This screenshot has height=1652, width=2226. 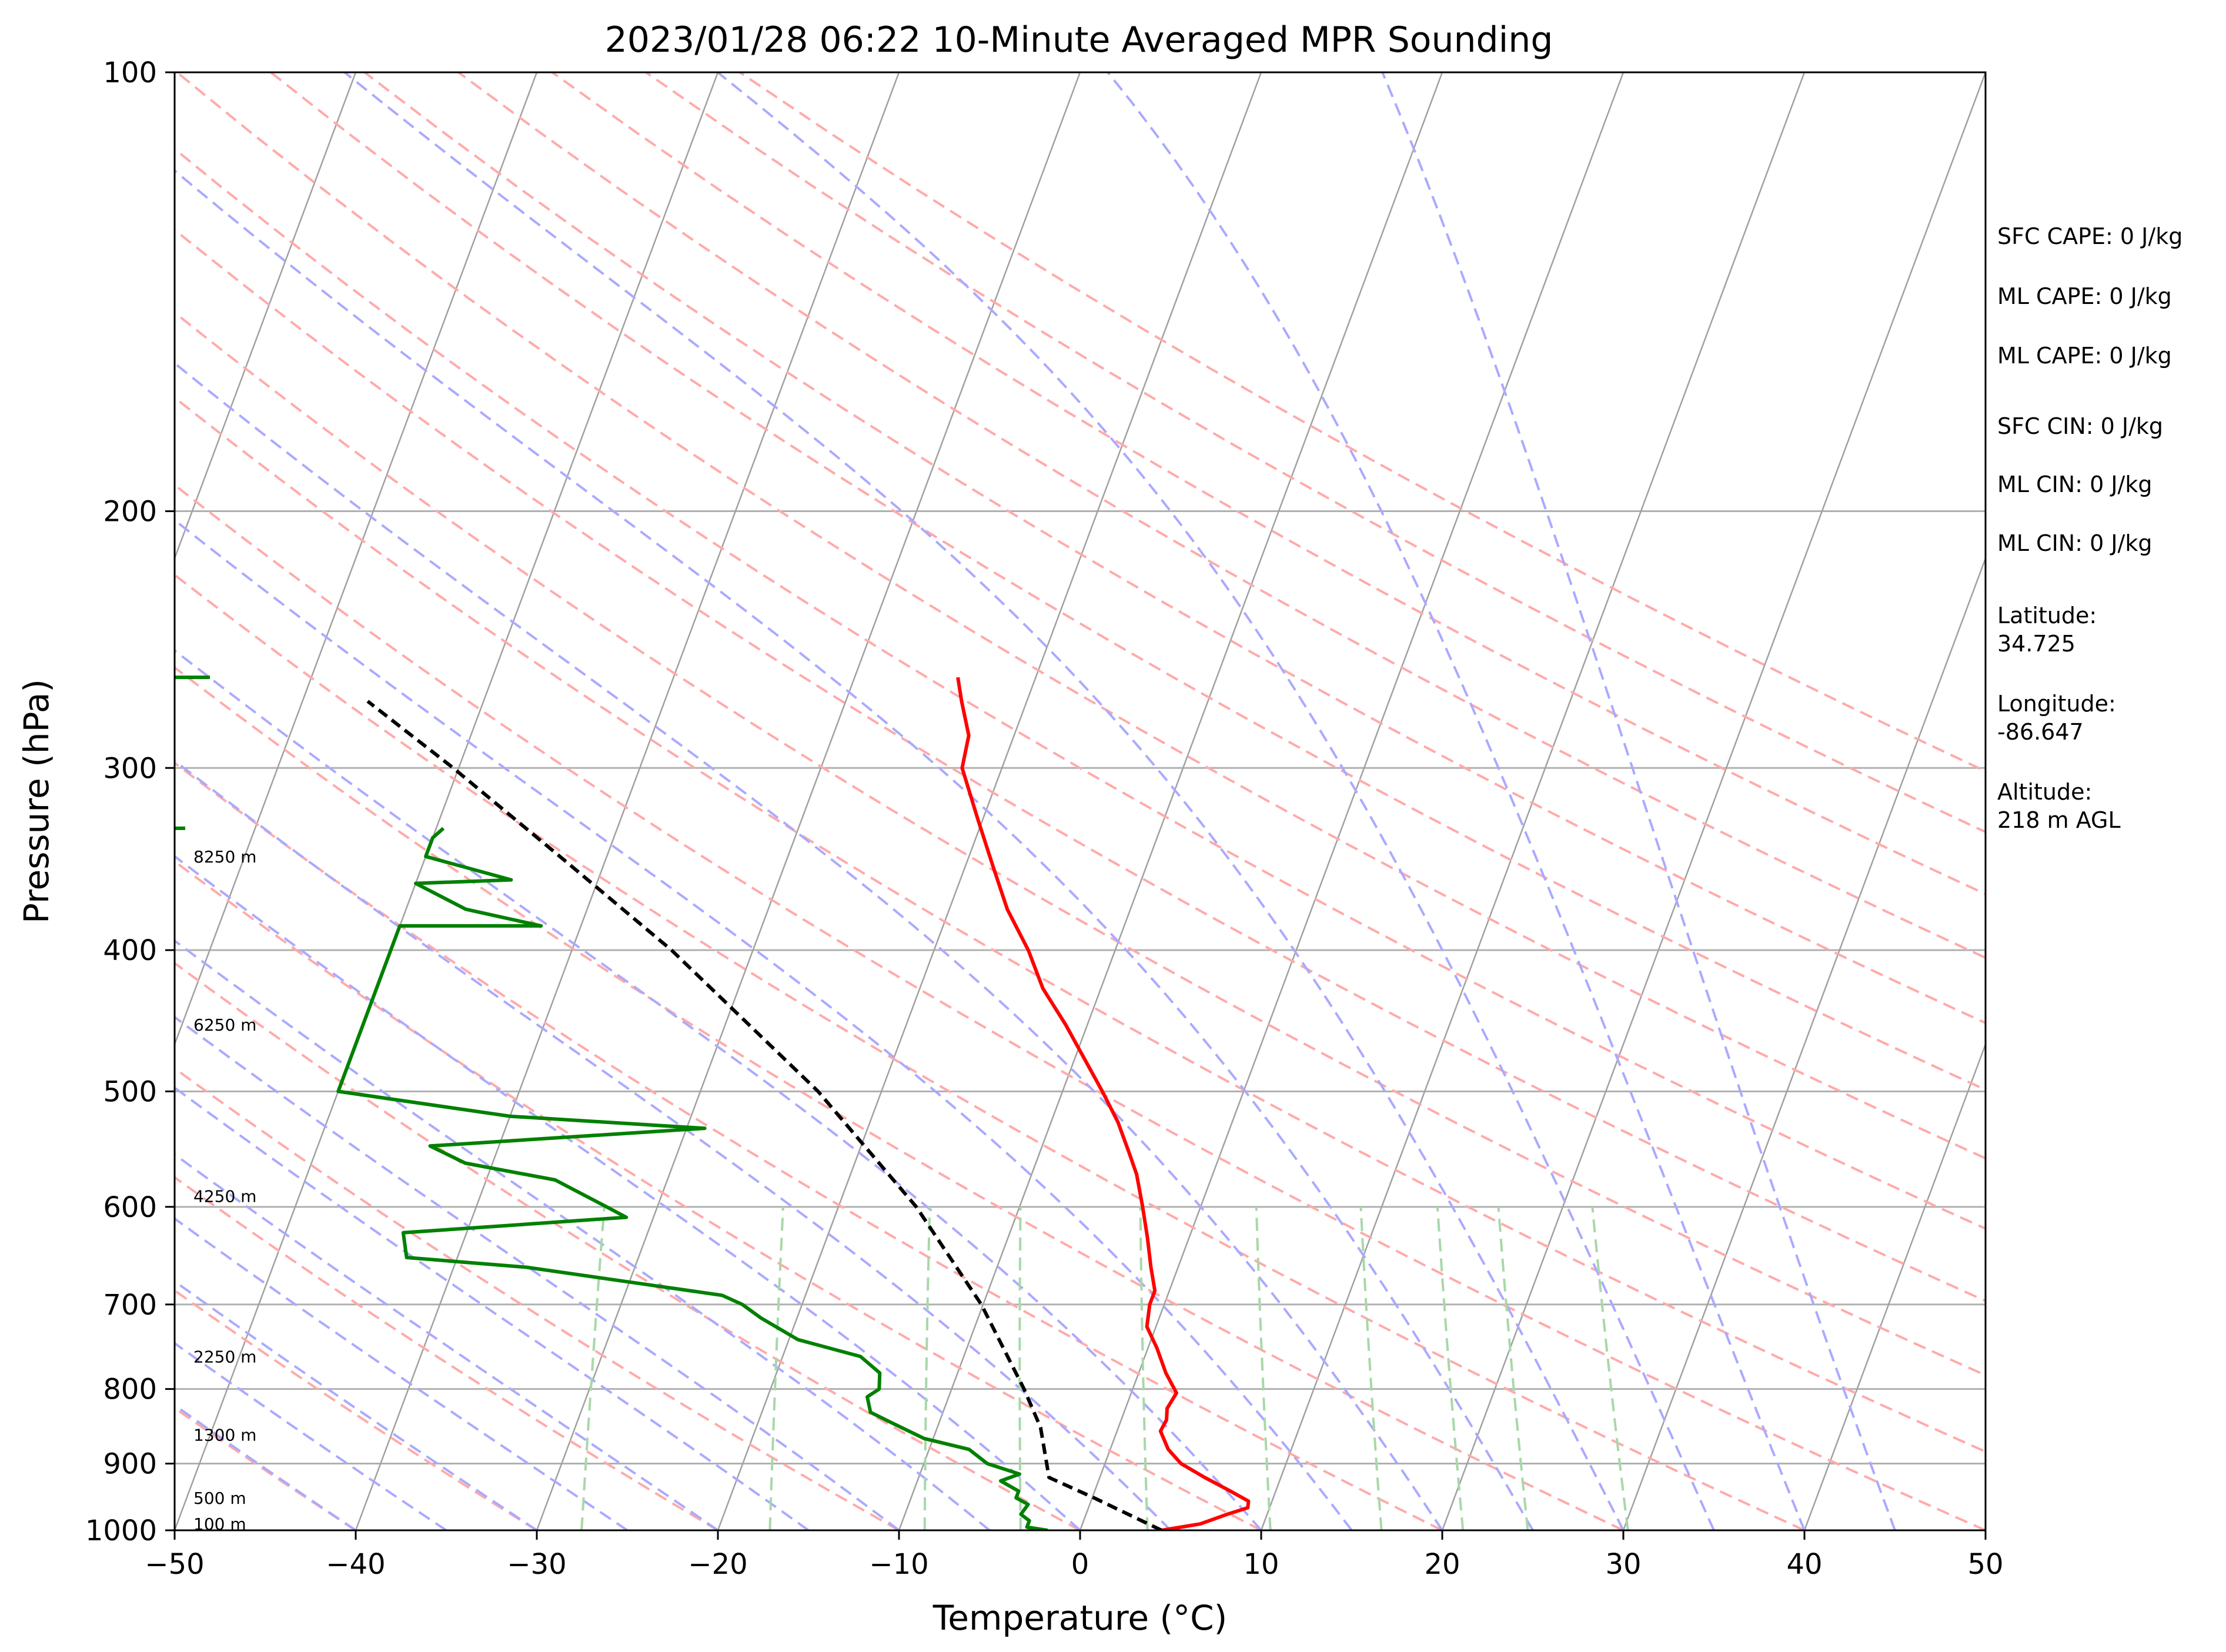 I want to click on ml-cin-label-2: ML CIN: 0 J/kg, so click(x=2074, y=543).